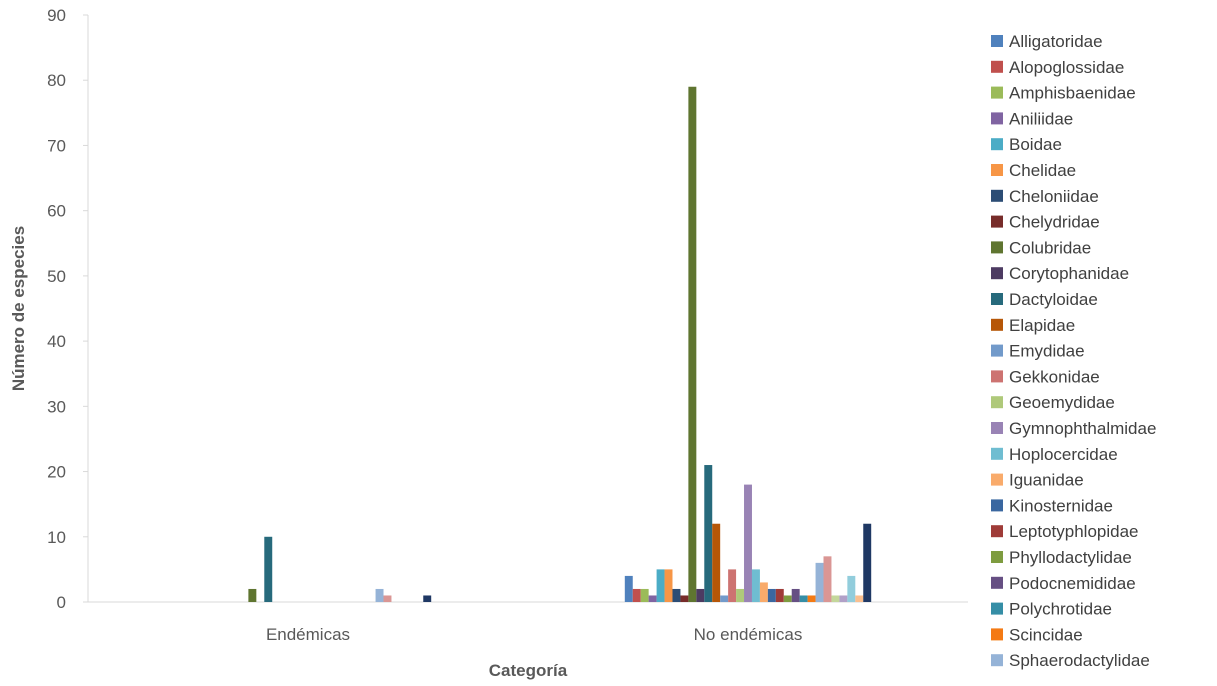 This screenshot has height=686, width=1217. I want to click on legend-item: Podocnemididae, so click(1063, 583).